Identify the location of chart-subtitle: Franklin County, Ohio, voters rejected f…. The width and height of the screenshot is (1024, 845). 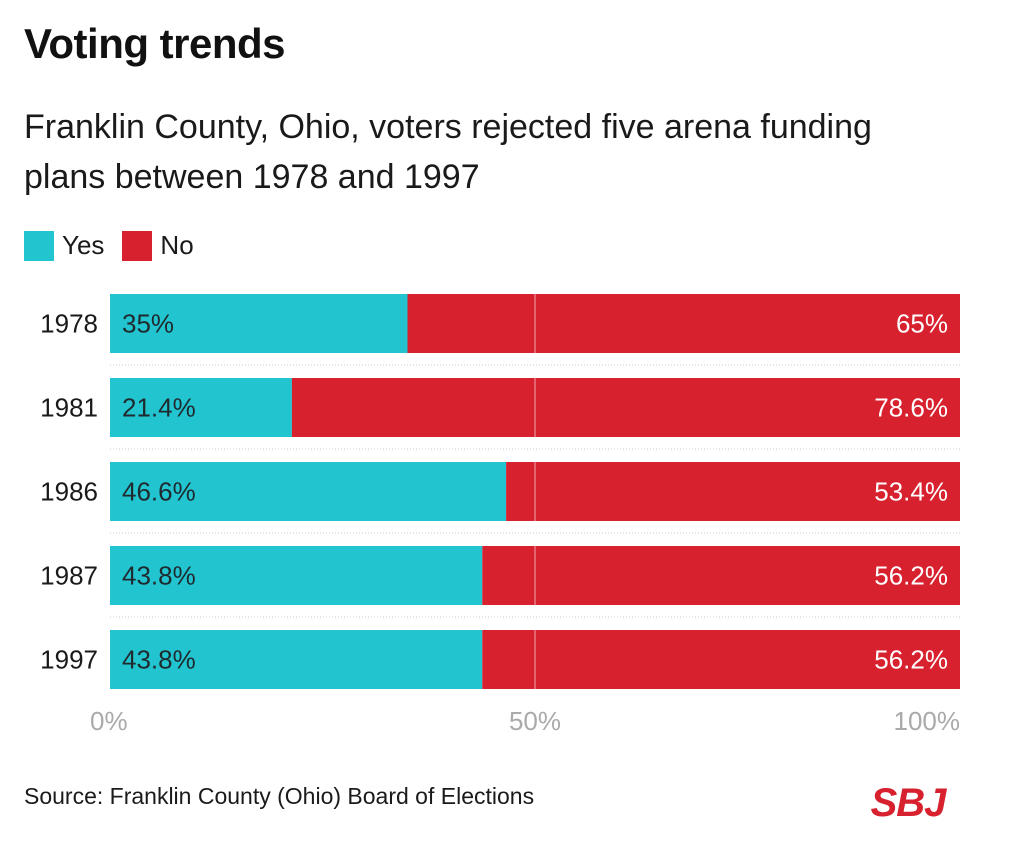
(448, 152).